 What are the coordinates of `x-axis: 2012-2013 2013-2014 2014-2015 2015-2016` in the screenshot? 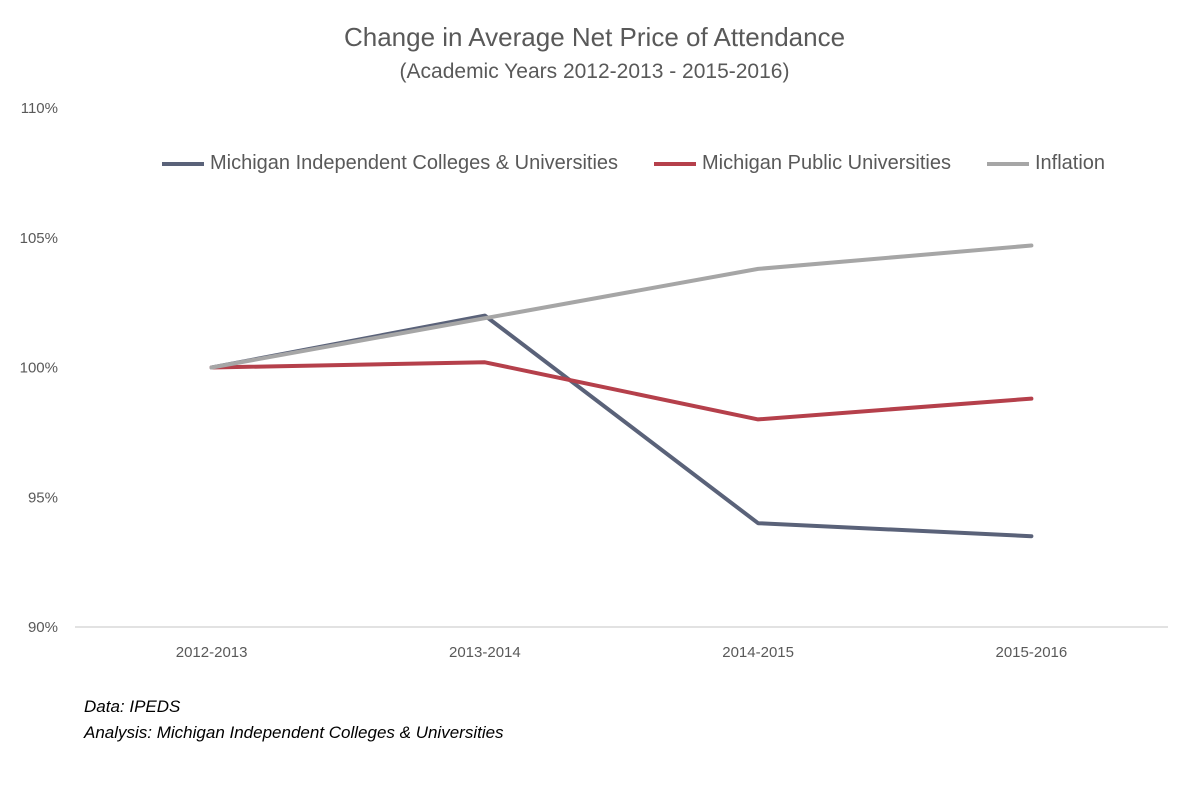 It's located at (621, 652).